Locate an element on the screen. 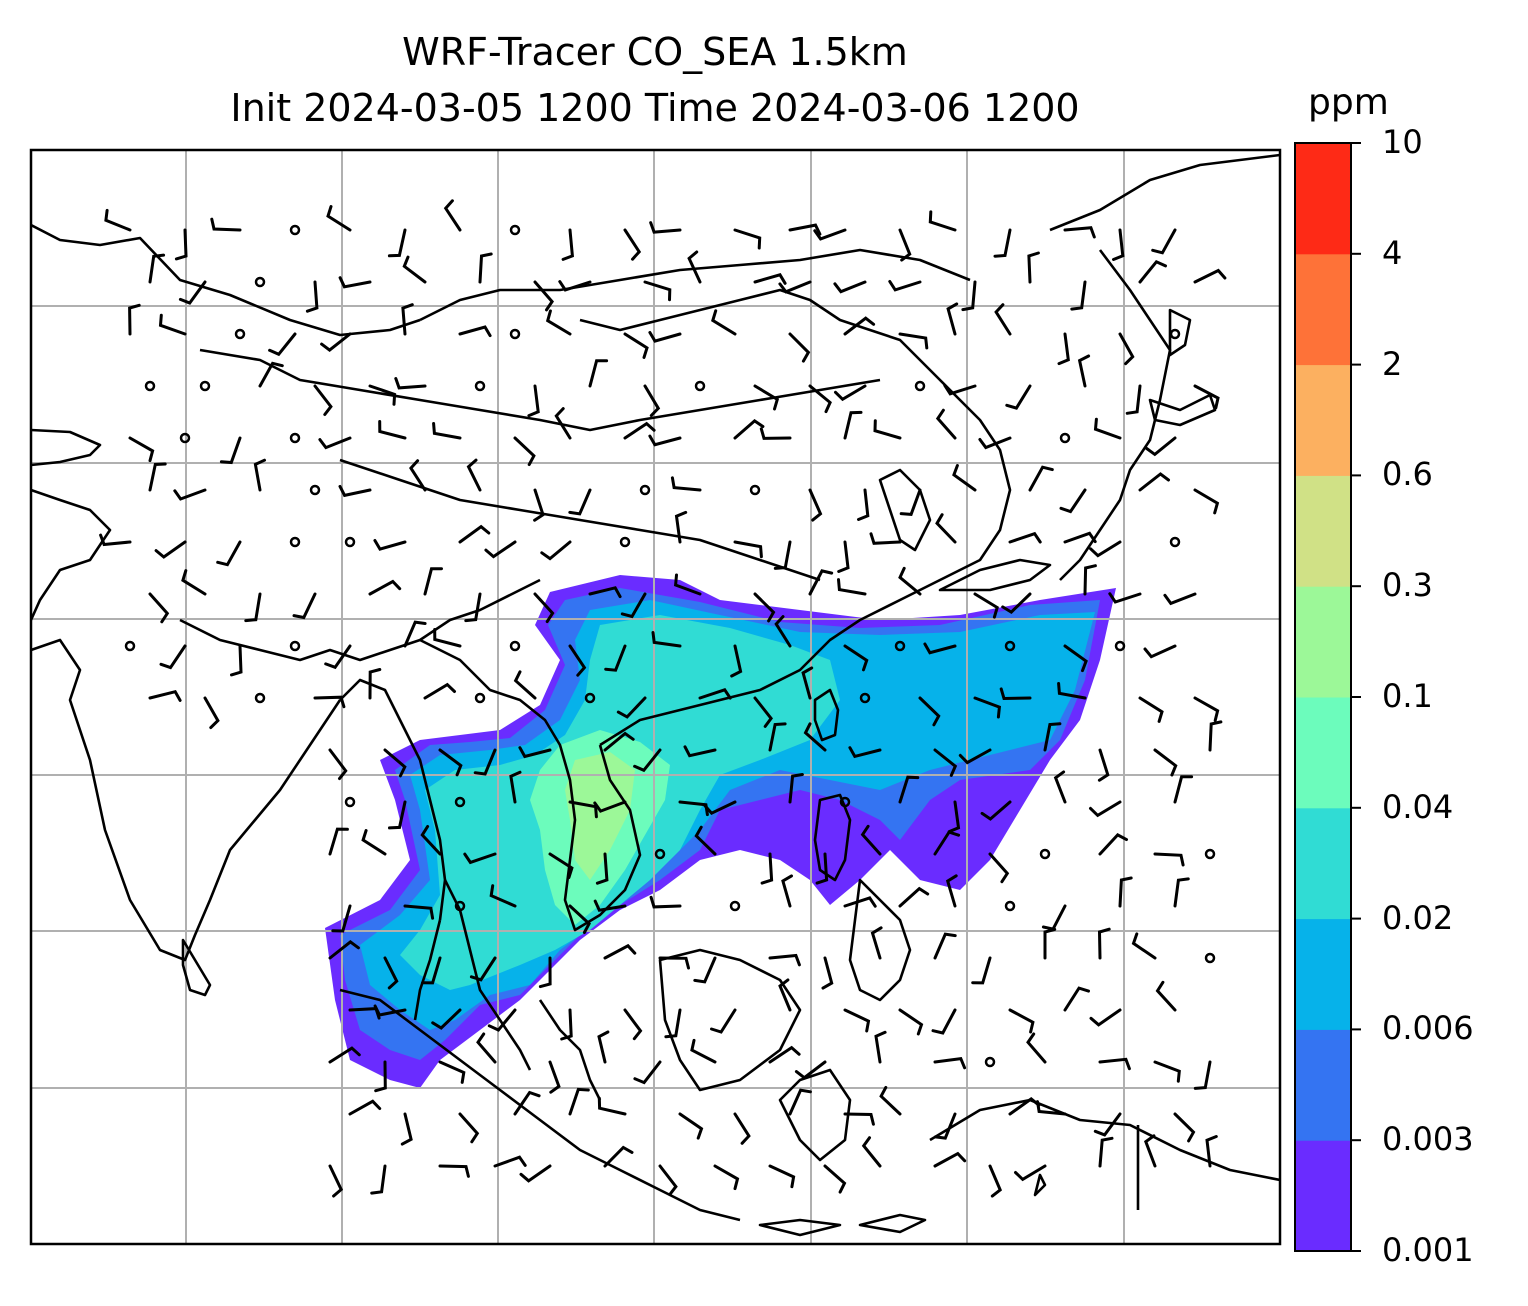 Image resolution: width=1528 pixels, height=1306 pixels. field-level-0.1 is located at coordinates (600, 816).